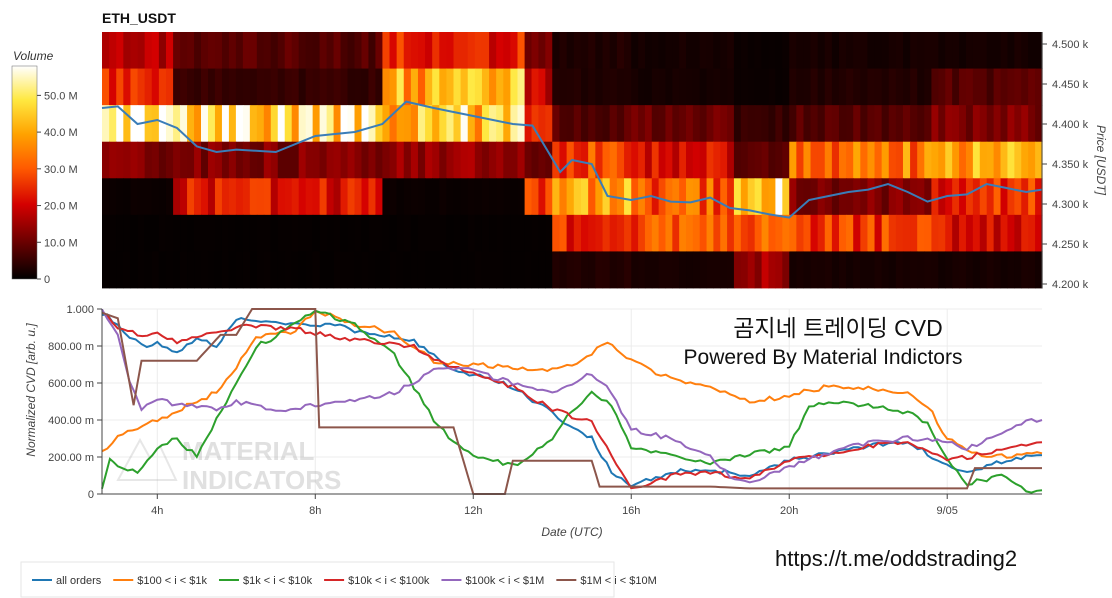 The width and height of the screenshot is (1112, 598). Describe the element at coordinates (61, 133) in the screenshot. I see `colorbar-tick-label: 40.0 M` at that location.